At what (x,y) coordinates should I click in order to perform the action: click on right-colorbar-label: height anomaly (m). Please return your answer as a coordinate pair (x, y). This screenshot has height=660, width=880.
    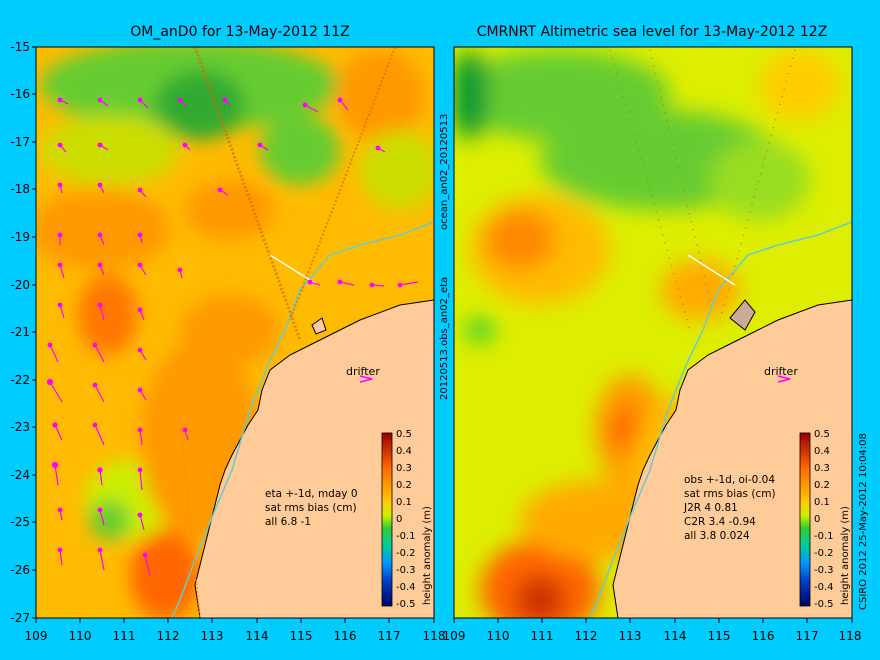
    Looking at the image, I should click on (845, 555).